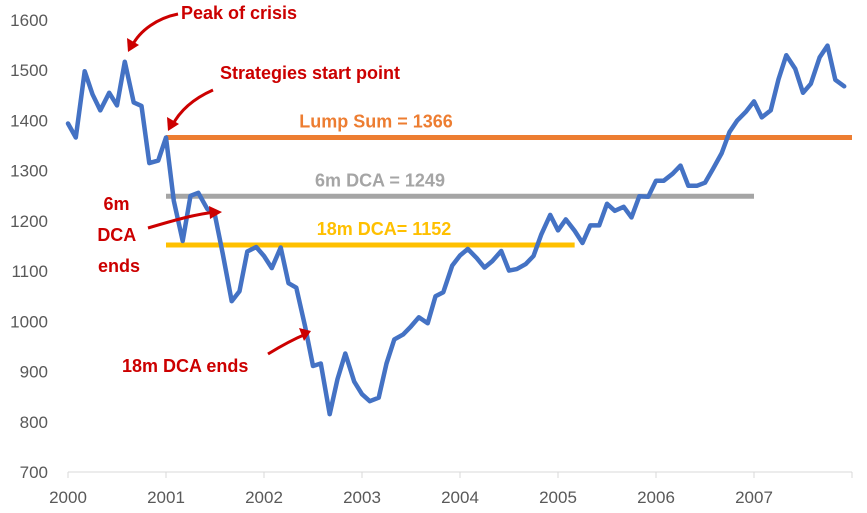 The height and width of the screenshot is (513, 867). I want to click on x-tick-label: 2007, so click(754, 497).